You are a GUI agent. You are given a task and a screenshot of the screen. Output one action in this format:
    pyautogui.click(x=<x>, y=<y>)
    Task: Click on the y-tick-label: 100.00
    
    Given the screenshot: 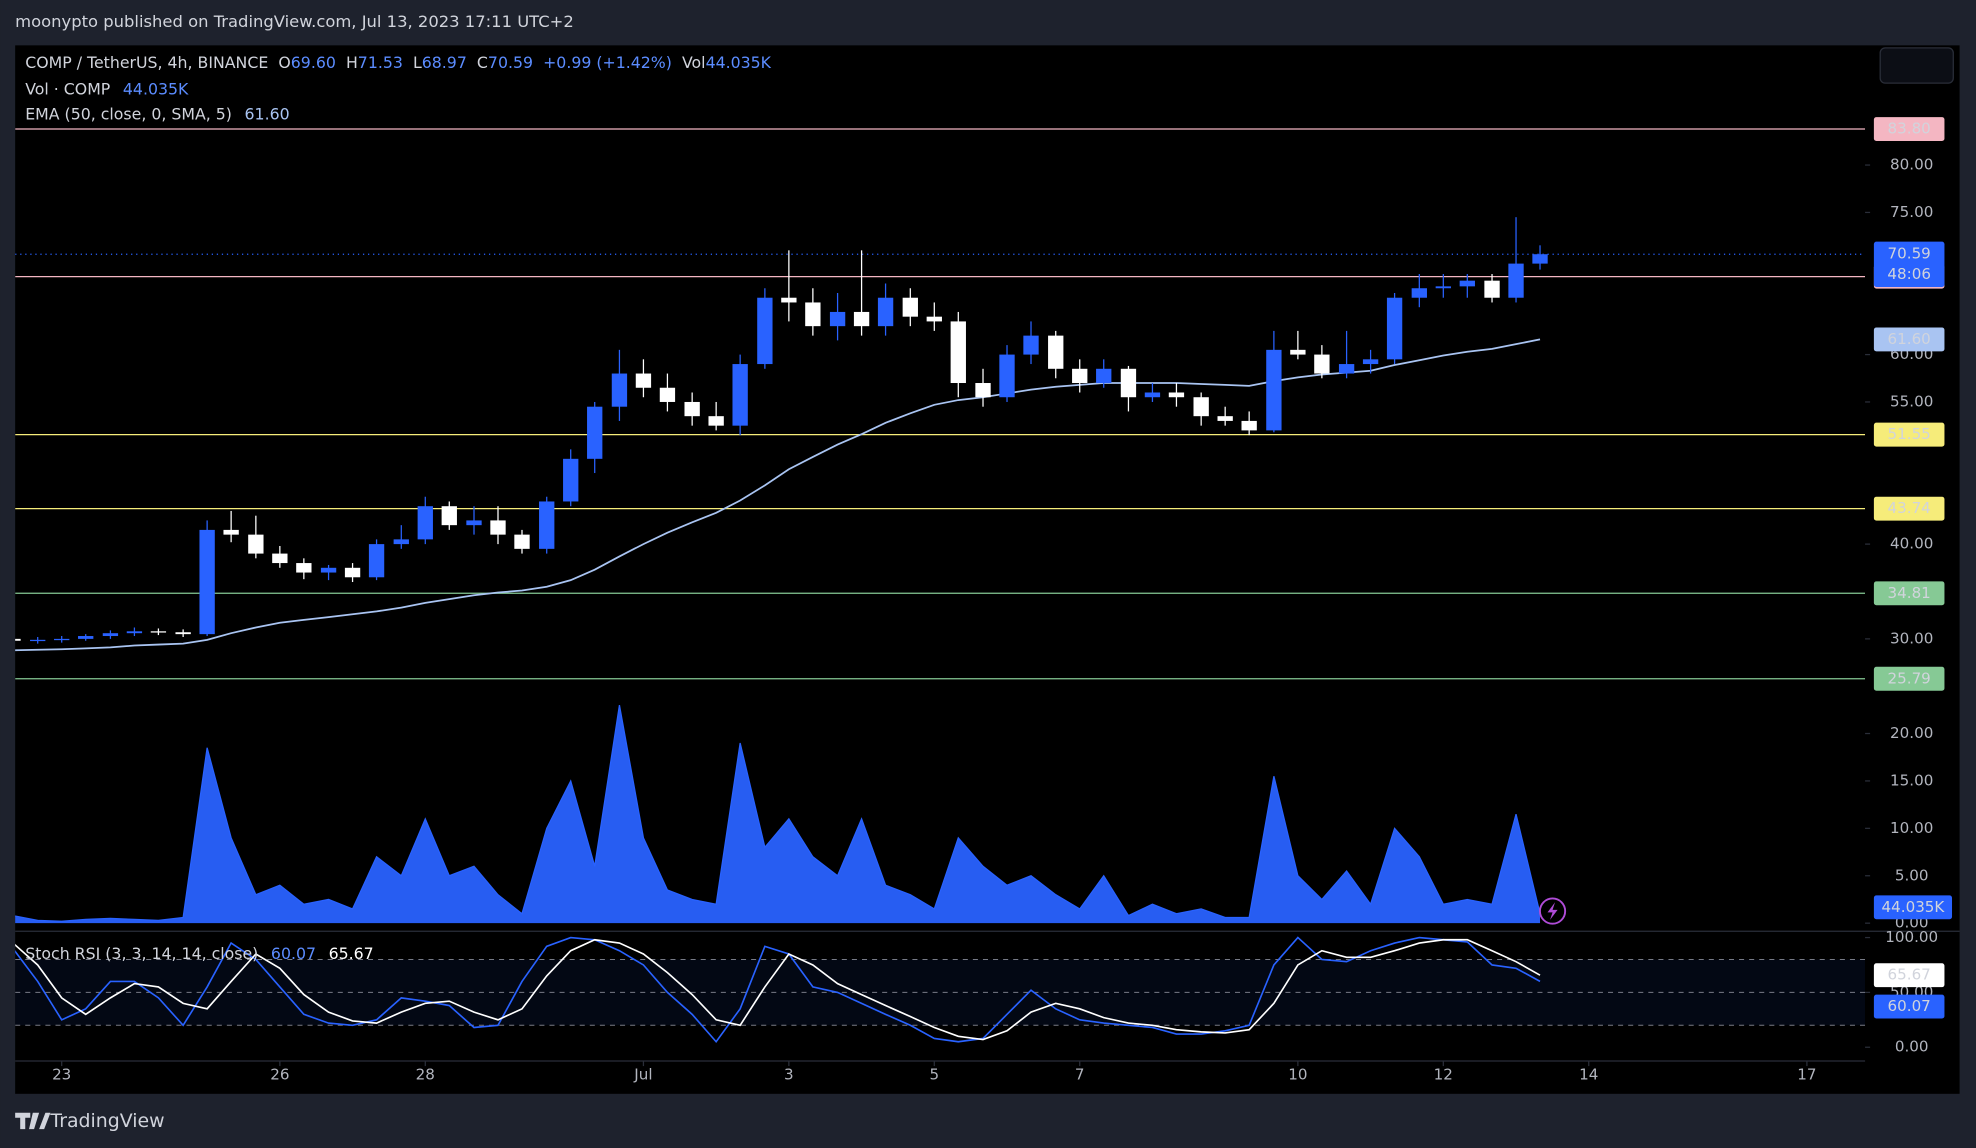 What is the action you would take?
    pyautogui.click(x=1911, y=937)
    